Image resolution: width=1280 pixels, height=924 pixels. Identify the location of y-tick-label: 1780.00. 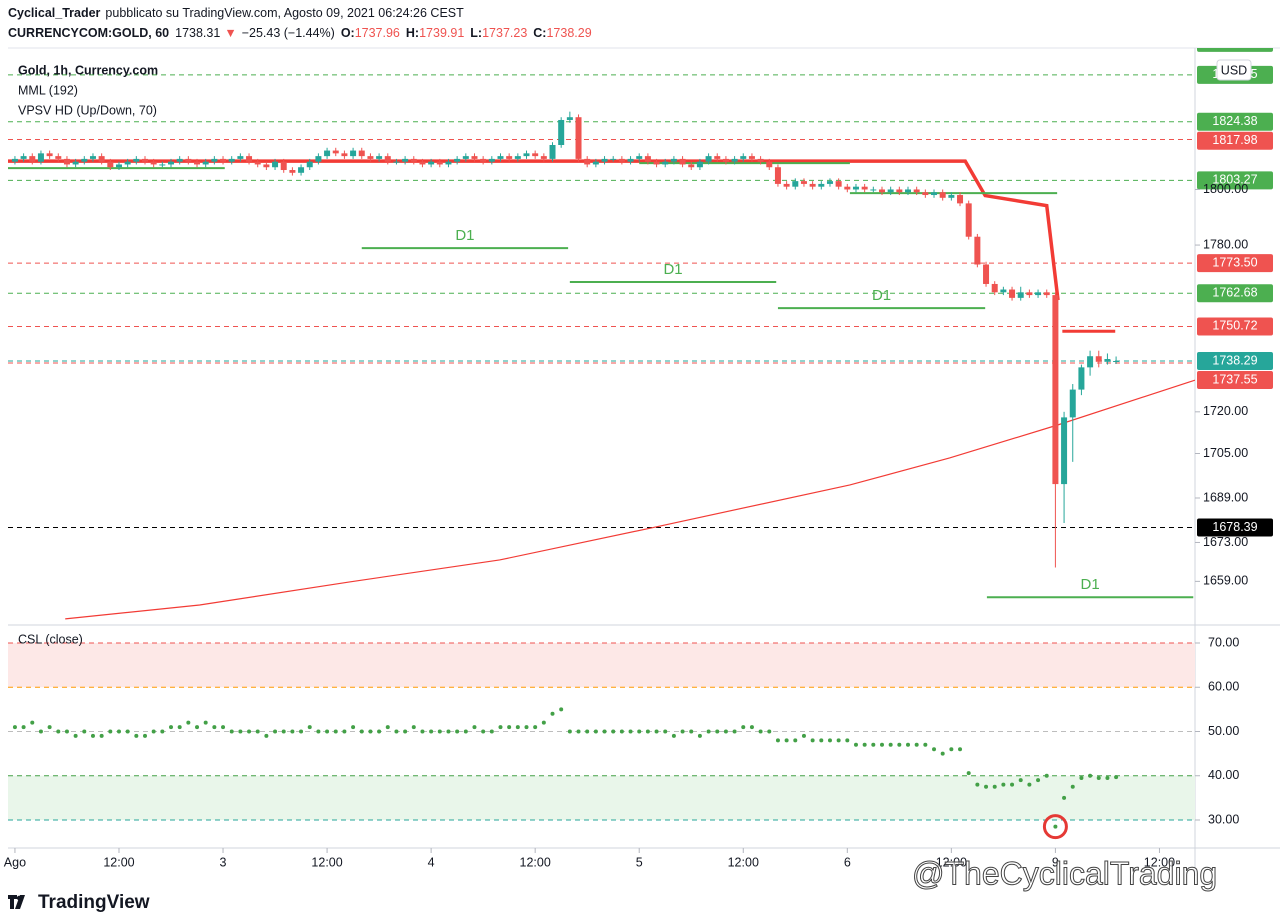
(1225, 244).